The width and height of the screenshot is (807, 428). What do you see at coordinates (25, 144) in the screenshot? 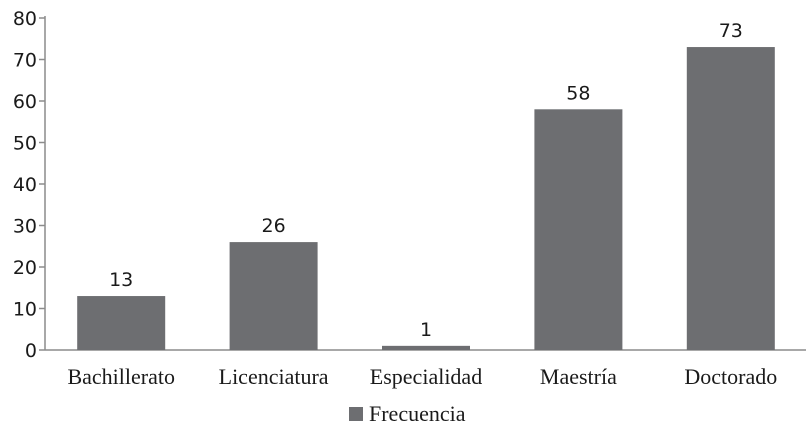
I see `y-tick-label: 50` at bounding box center [25, 144].